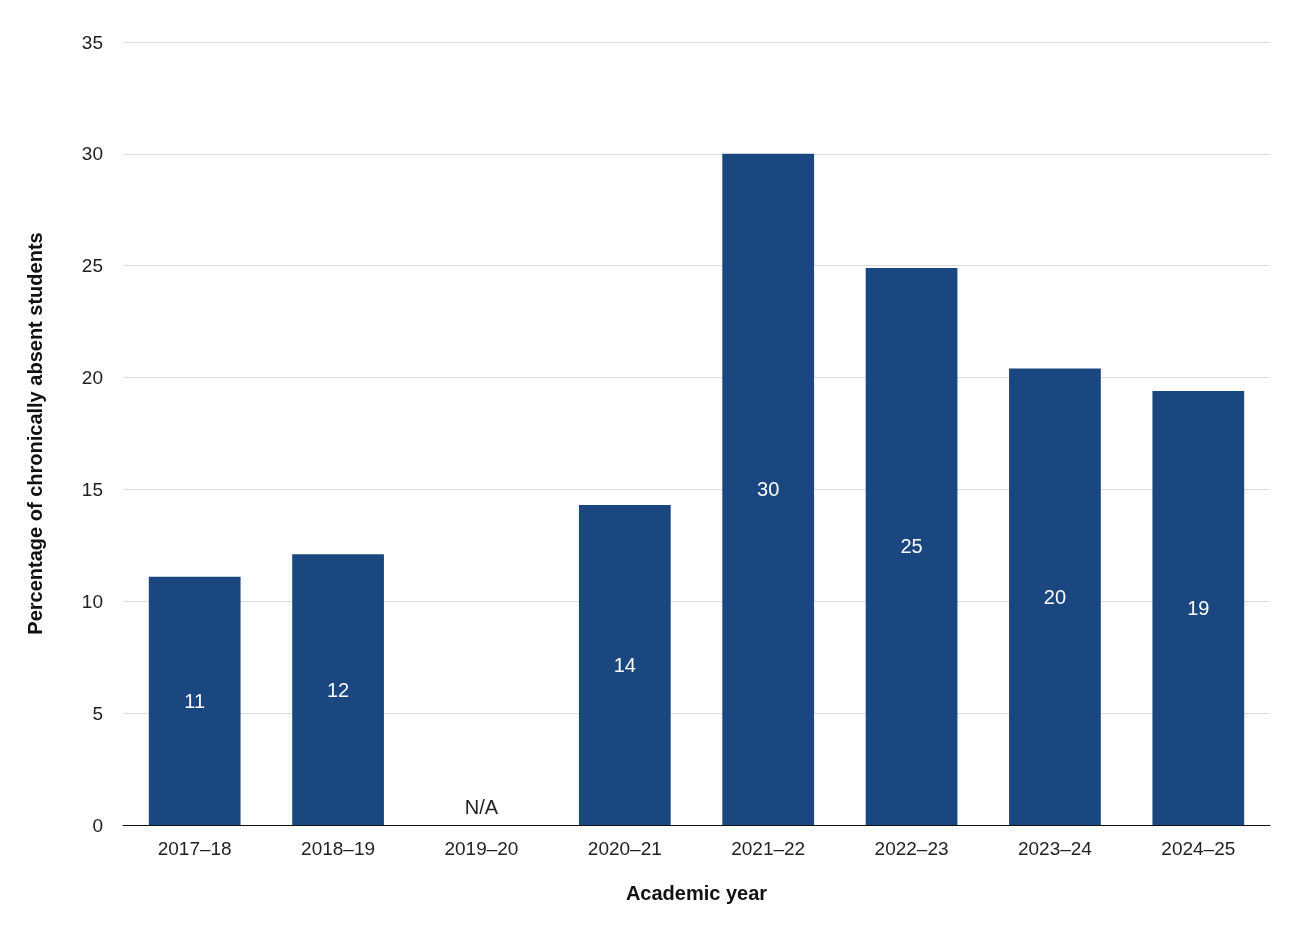  I want to click on y-tick-label: 20, so click(92, 378).